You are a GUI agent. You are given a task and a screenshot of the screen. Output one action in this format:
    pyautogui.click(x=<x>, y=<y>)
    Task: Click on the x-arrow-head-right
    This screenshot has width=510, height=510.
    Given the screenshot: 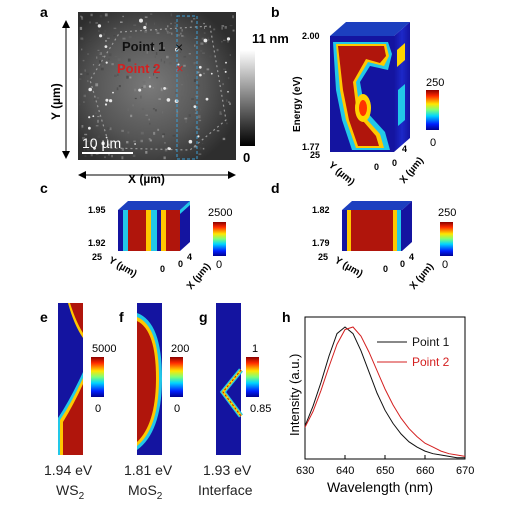 What is the action you would take?
    pyautogui.click(x=232, y=175)
    